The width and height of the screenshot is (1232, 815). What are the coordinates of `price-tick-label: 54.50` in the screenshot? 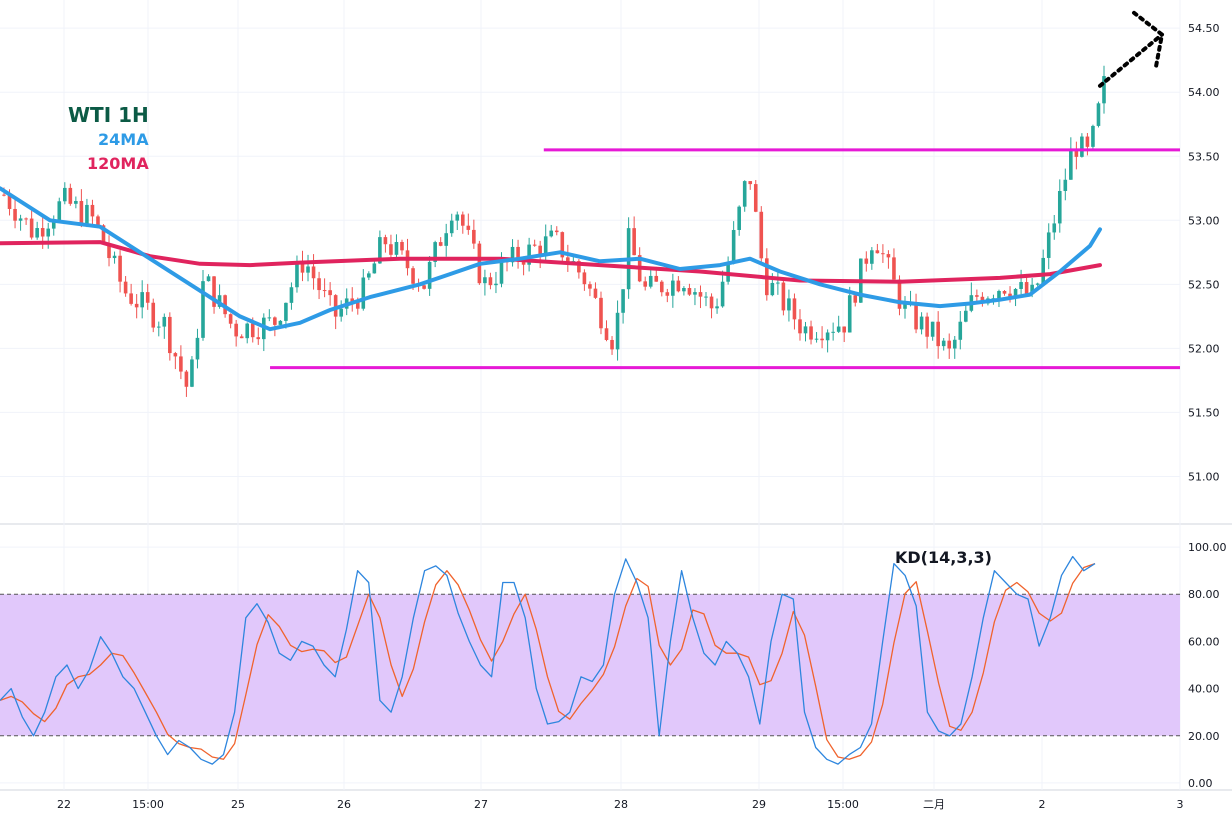 It's located at (1204, 28).